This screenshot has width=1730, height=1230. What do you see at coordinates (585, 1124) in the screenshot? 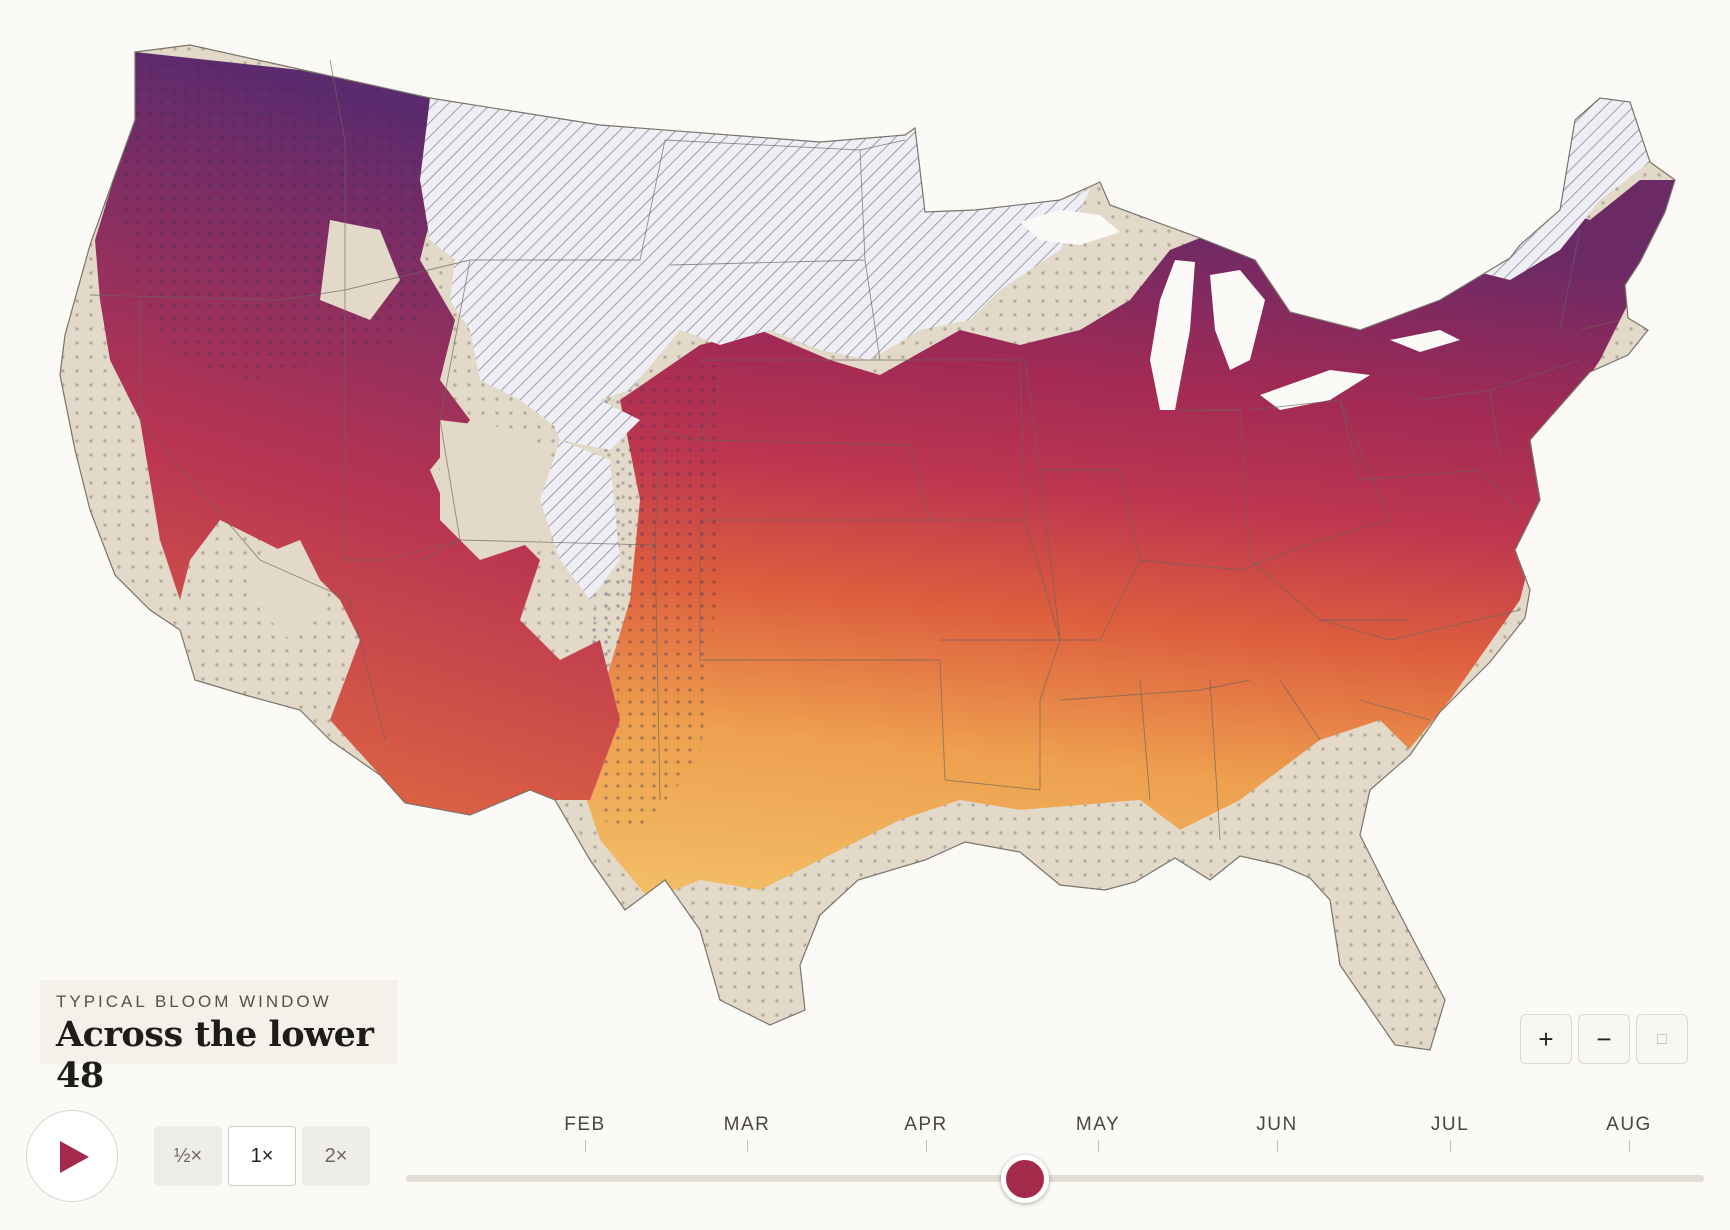
I see `month-label-feb: FEB` at bounding box center [585, 1124].